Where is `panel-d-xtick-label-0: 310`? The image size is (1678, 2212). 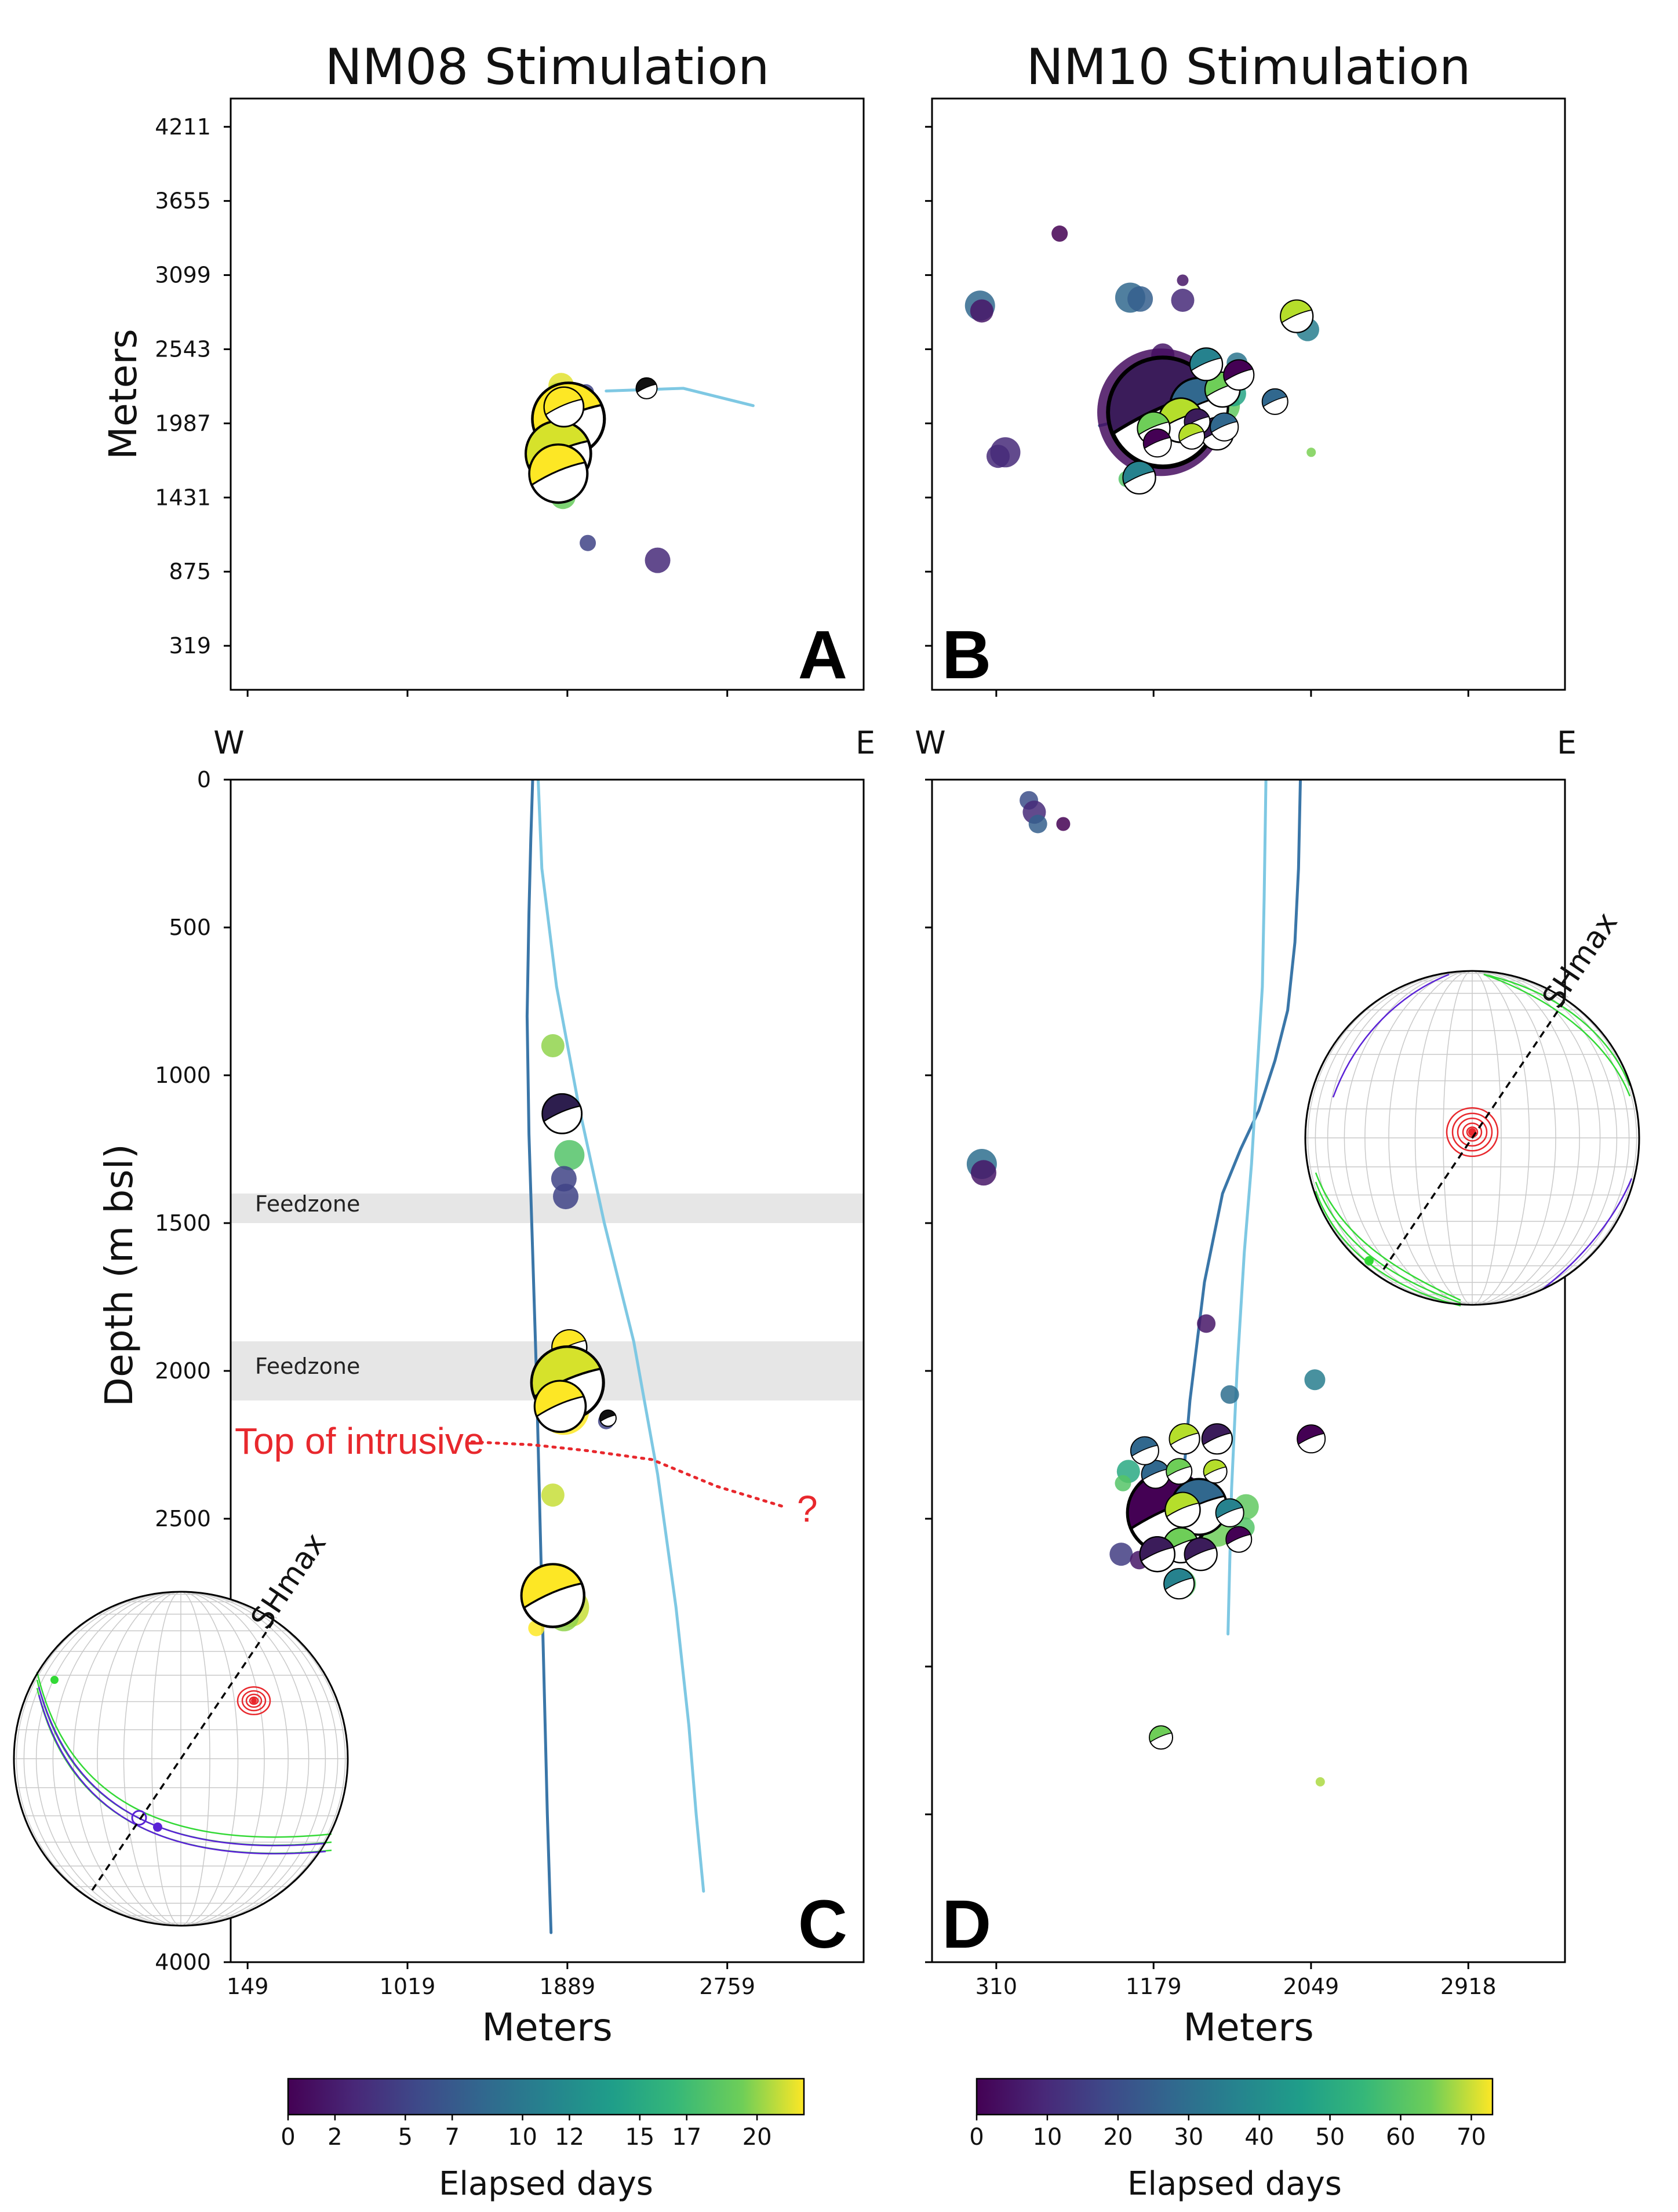
panel-d-xtick-label-0: 310 is located at coordinates (997, 1986).